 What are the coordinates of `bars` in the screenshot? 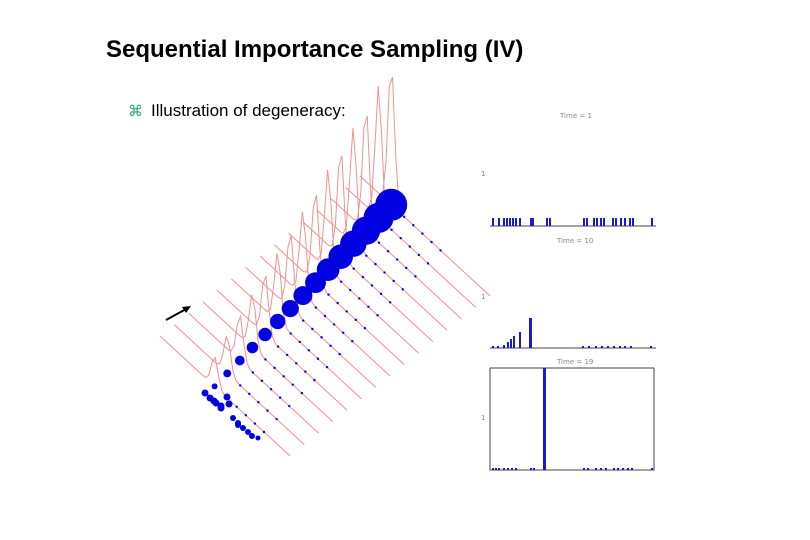 It's located at (572, 333).